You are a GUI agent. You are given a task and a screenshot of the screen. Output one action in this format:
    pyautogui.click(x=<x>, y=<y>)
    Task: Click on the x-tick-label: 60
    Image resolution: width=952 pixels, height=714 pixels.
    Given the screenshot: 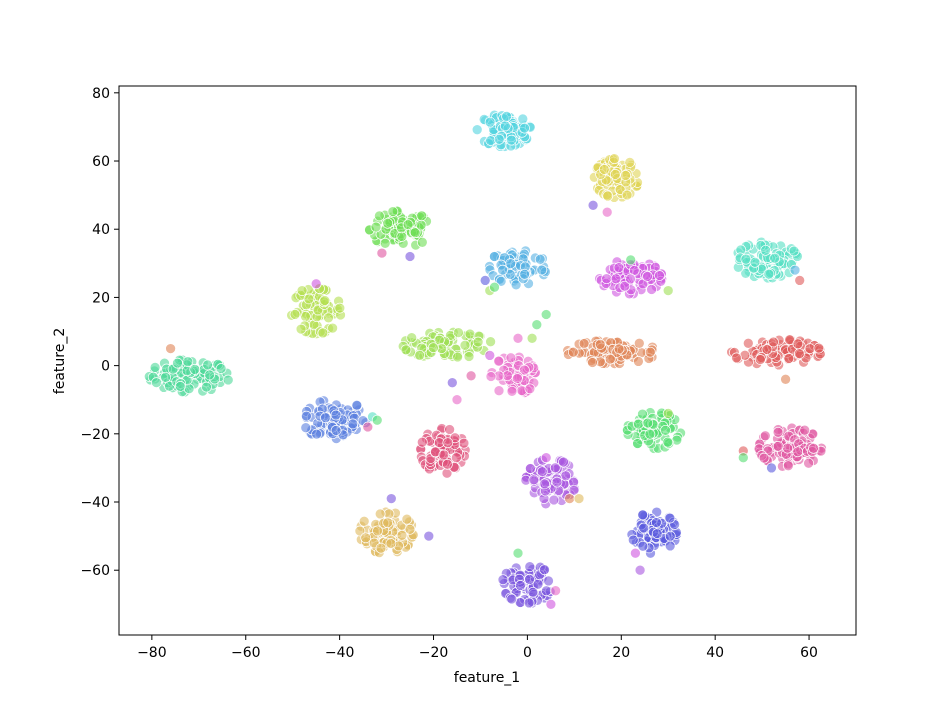 What is the action you would take?
    pyautogui.click(x=809, y=653)
    